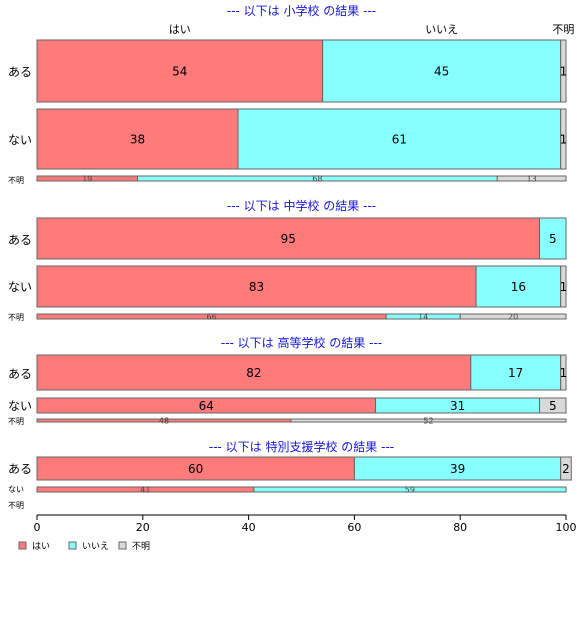 The image size is (580, 636). What do you see at coordinates (457, 406) in the screenshot?
I see `data-label: 31` at bounding box center [457, 406].